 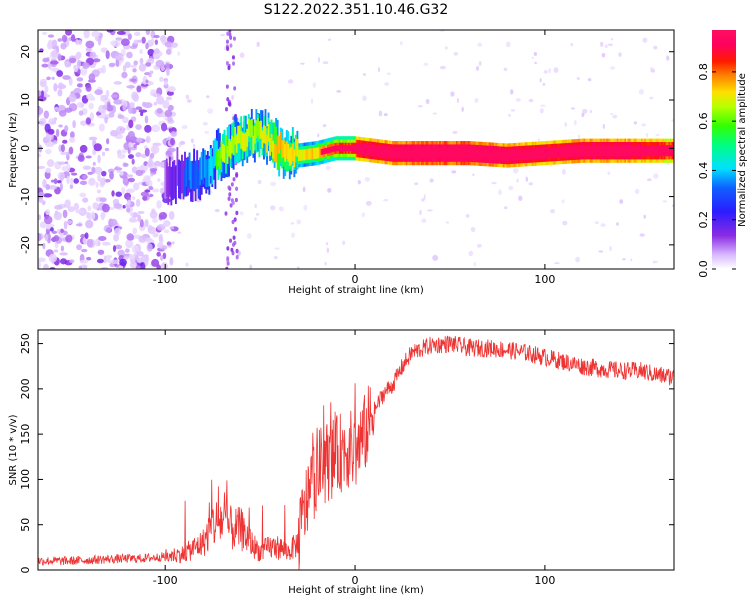 I want to click on snr-y-tick-label: 100, so click(x=25, y=479).